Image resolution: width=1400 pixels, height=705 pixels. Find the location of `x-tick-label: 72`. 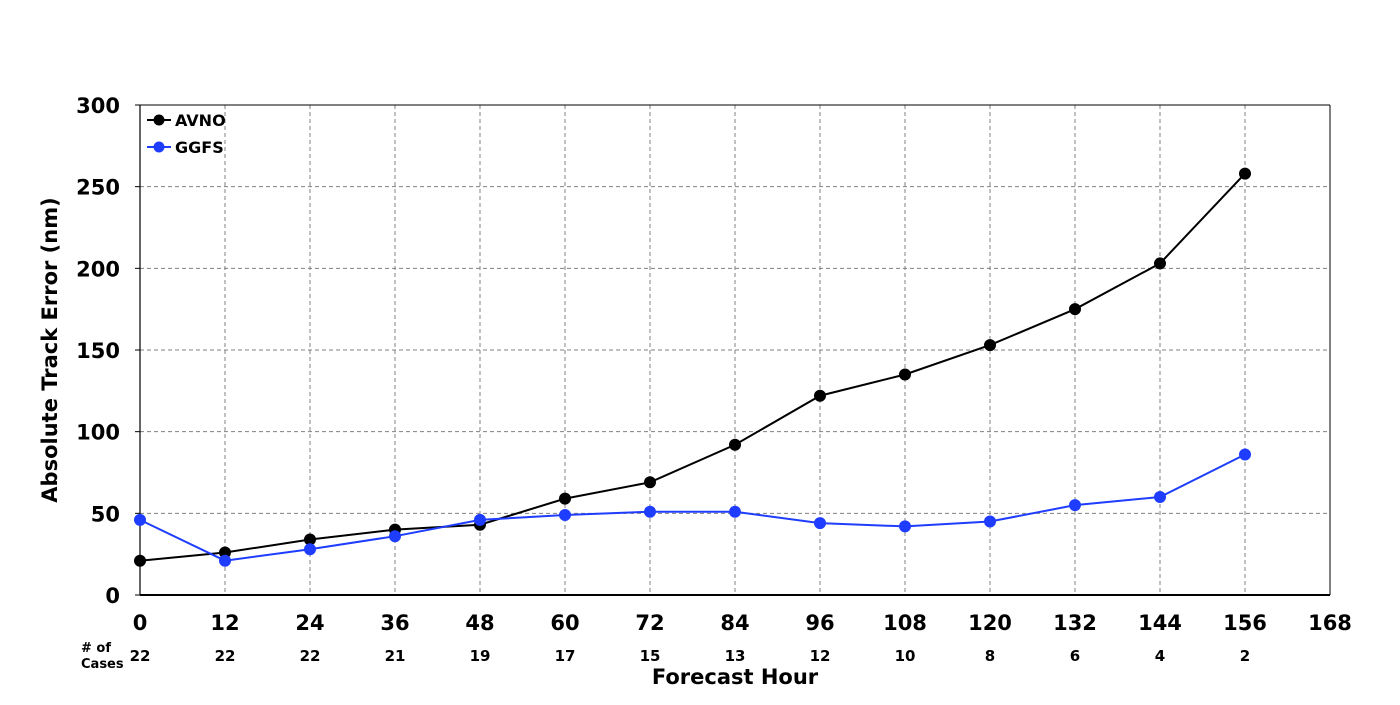

x-tick-label: 72 is located at coordinates (649, 623).